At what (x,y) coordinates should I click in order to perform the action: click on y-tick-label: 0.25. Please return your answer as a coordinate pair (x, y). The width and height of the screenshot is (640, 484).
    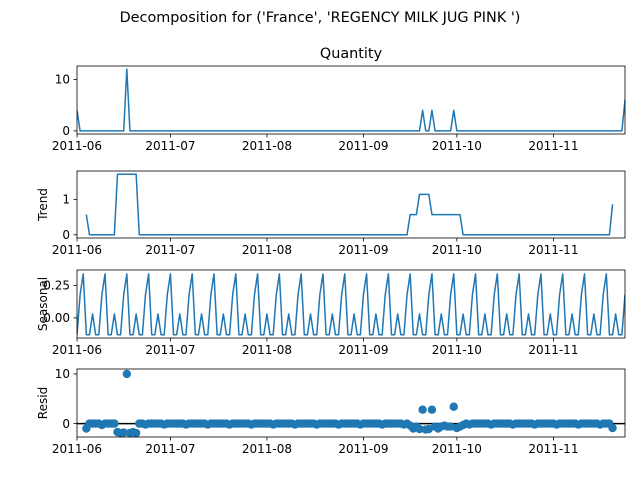
    Looking at the image, I should click on (56, 286).